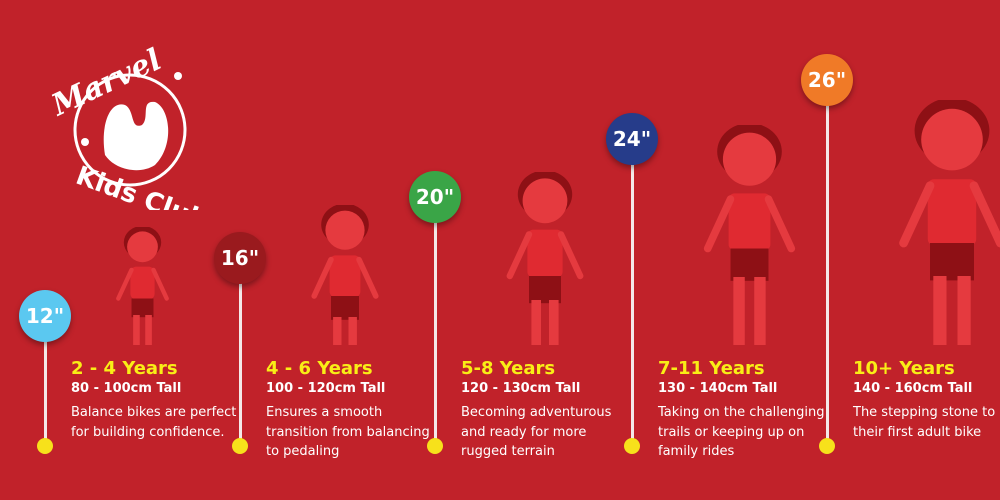 This screenshot has height=500, width=1000. I want to click on age-range: 2 - 4 Years, so click(124, 368).